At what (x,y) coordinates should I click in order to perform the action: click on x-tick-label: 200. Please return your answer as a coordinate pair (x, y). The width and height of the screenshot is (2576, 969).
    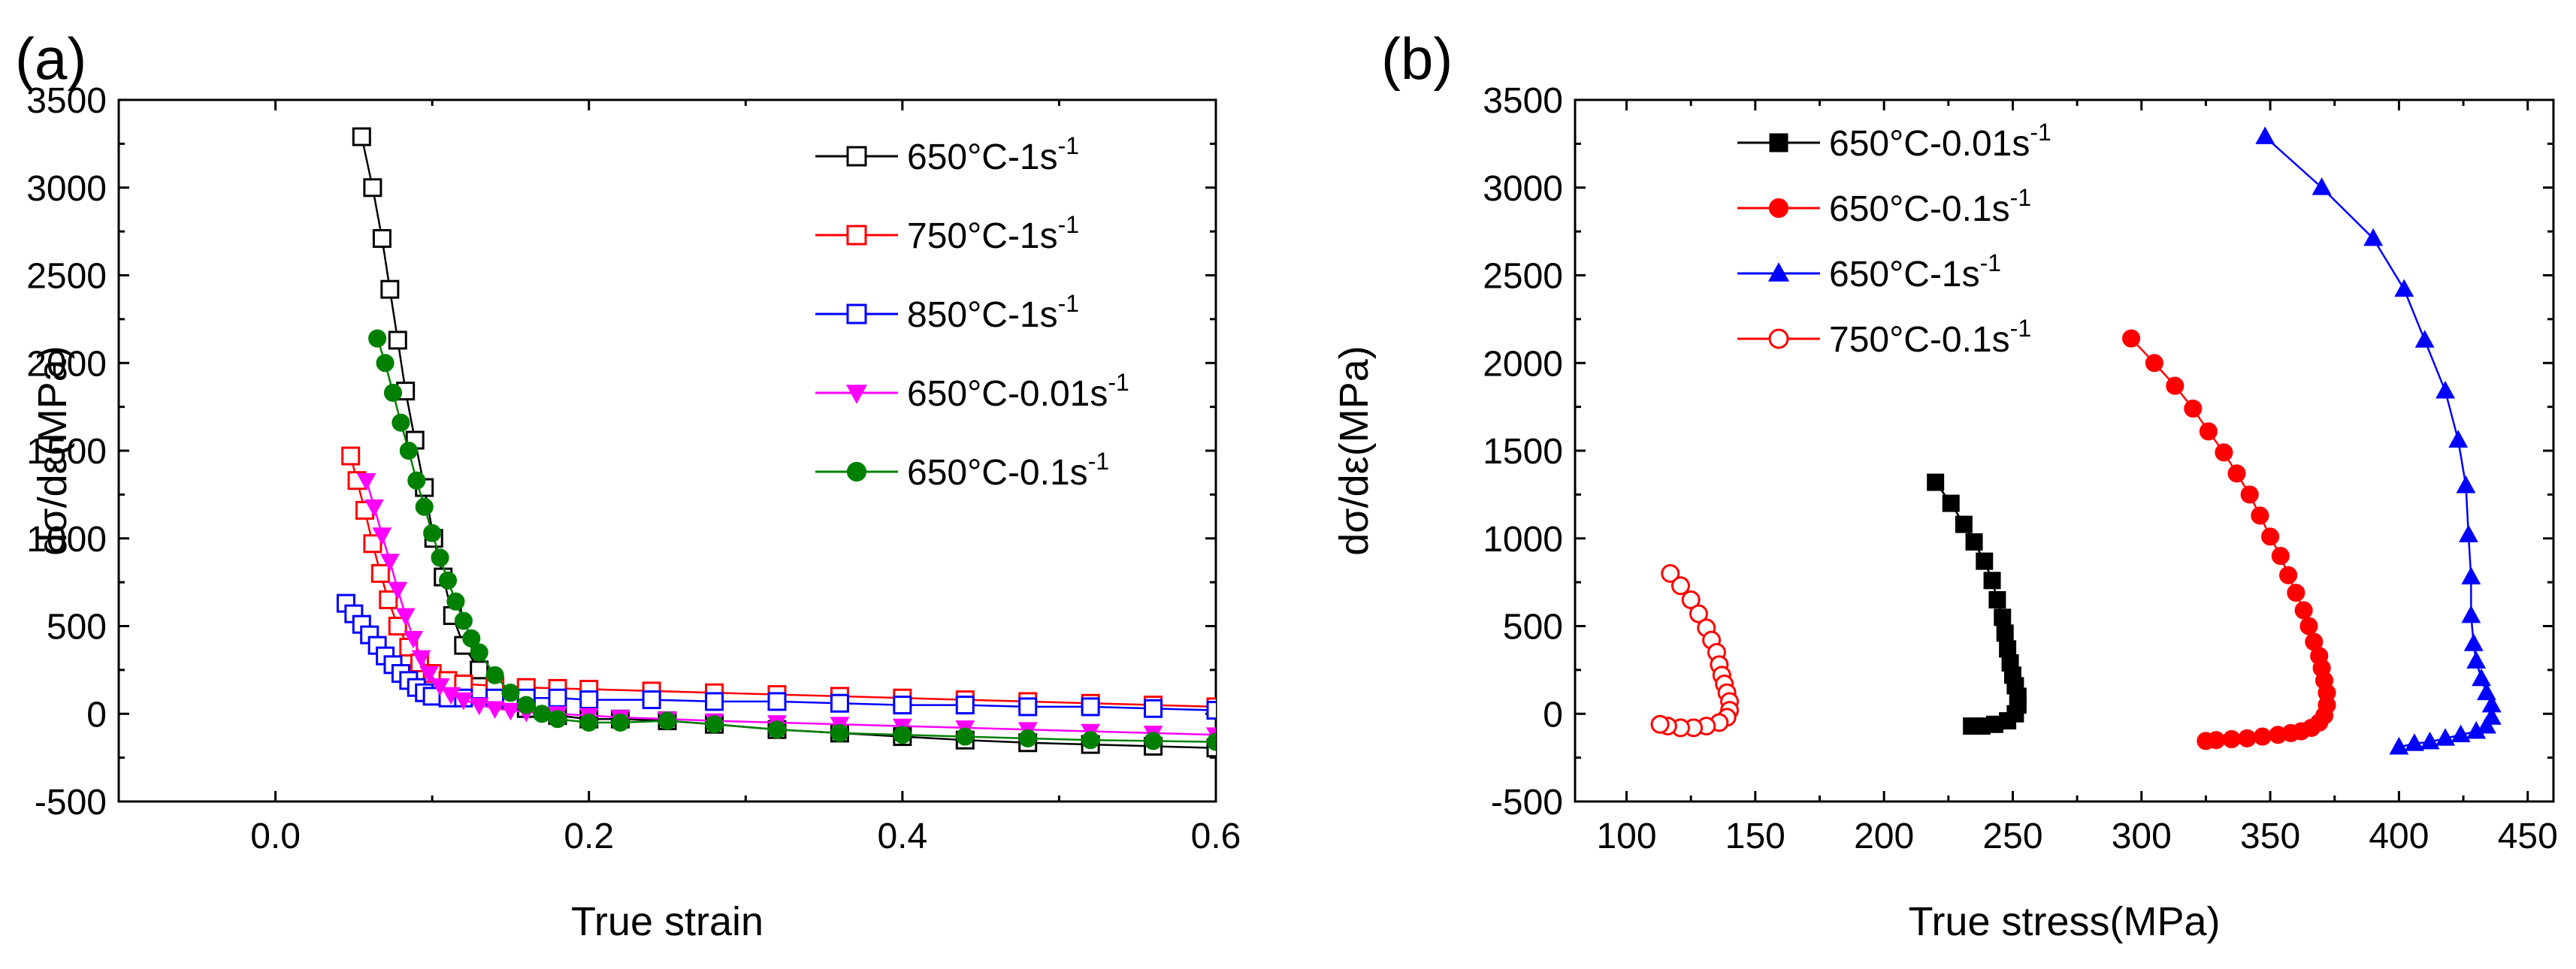
    Looking at the image, I should click on (1884, 836).